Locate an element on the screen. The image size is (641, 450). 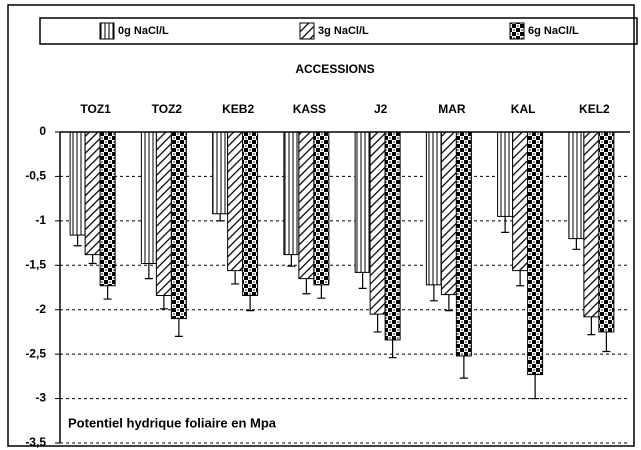
y-tick-label: 0 is located at coordinates (42, 131).